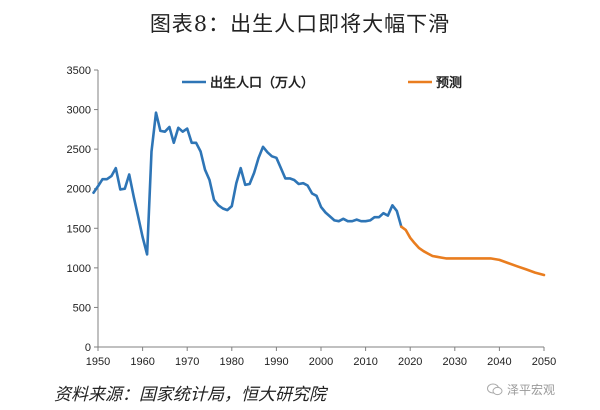  I want to click on y-tick-label: 3000, so click(79, 111).